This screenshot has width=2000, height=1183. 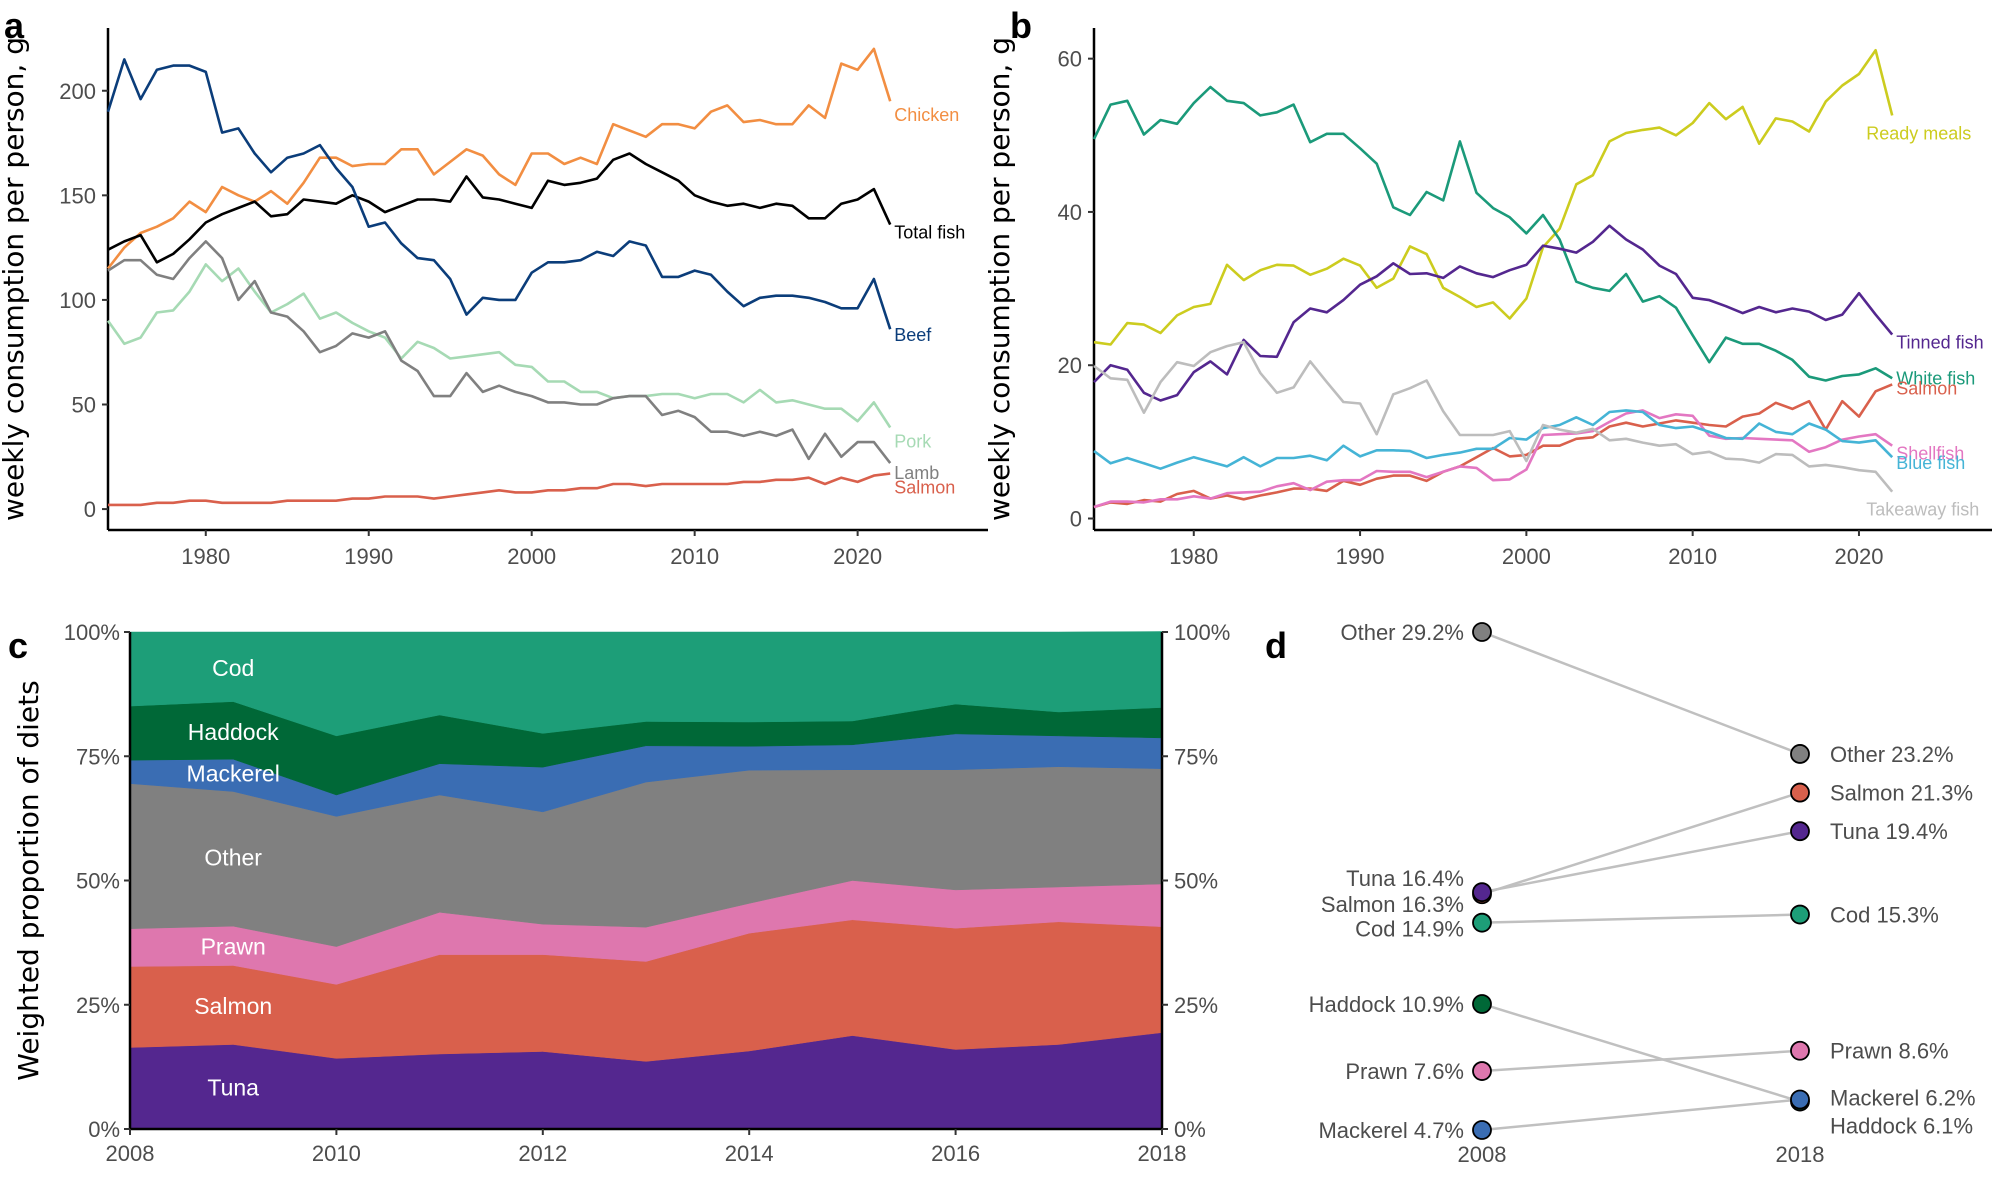 What do you see at coordinates (77, 195) in the screenshot?
I see `y-tick-label: 150` at bounding box center [77, 195].